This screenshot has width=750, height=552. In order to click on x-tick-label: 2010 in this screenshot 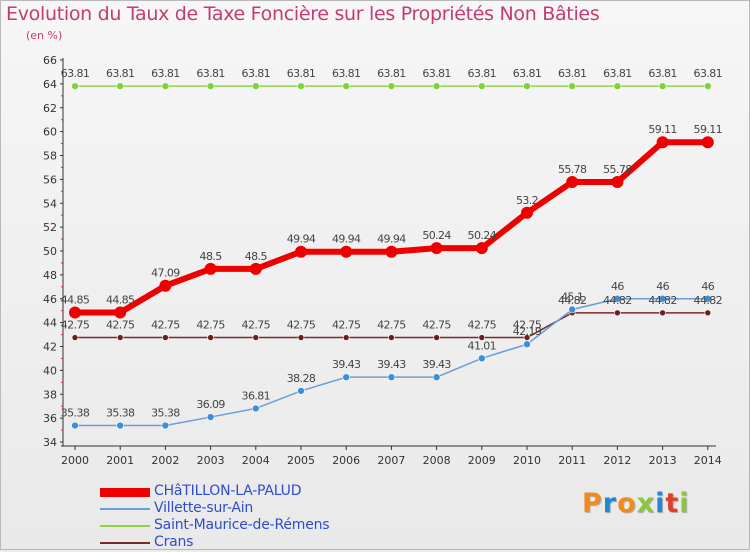, I will do `click(527, 460)`.